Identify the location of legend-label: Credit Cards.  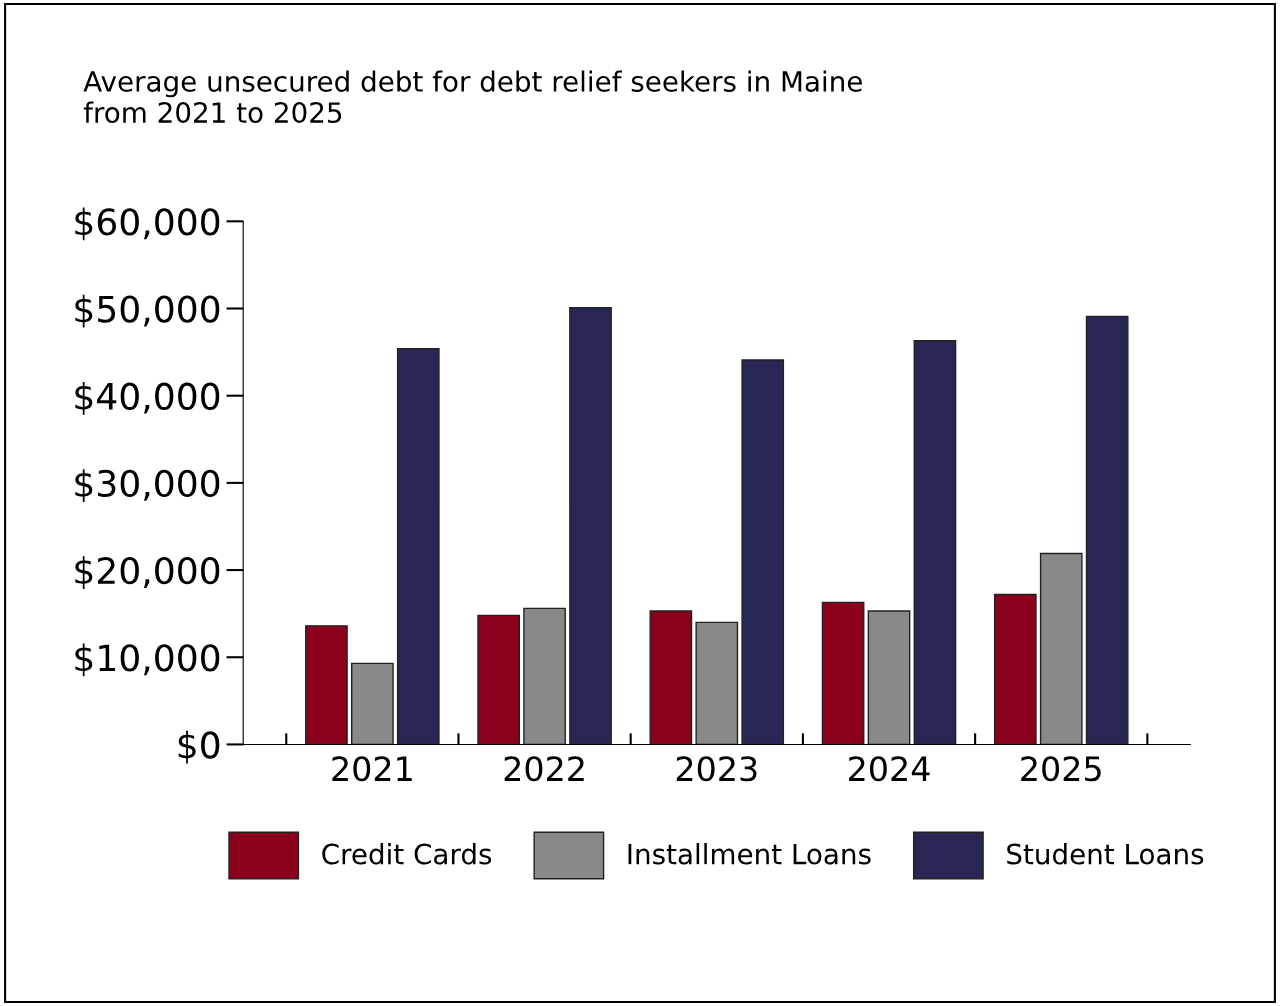
(407, 854).